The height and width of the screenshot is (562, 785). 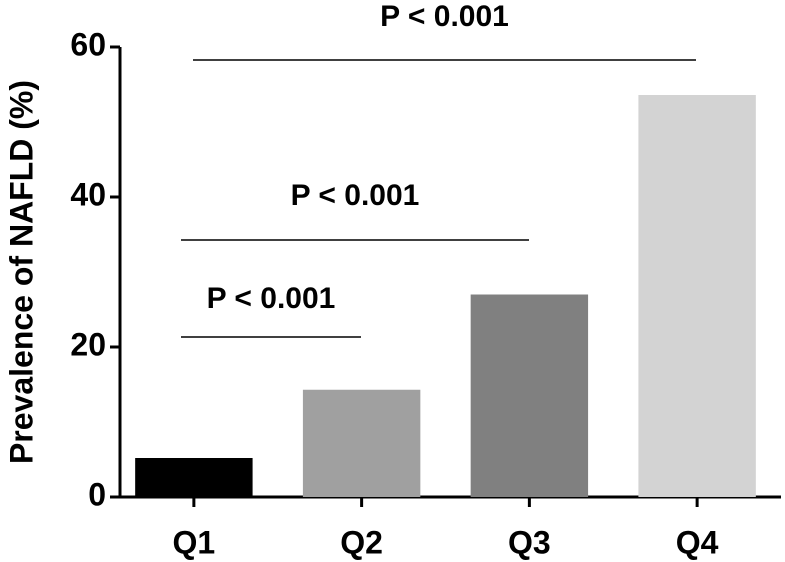 What do you see at coordinates (88, 344) in the screenshot?
I see `y-tick-label: 20` at bounding box center [88, 344].